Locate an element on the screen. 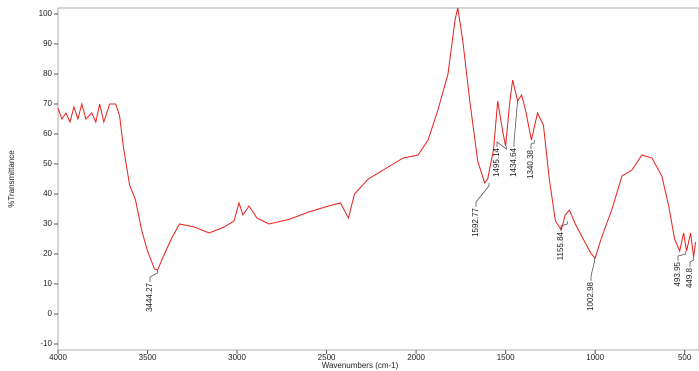 The image size is (699, 371). x-tick-label: 3500 is located at coordinates (148, 357).